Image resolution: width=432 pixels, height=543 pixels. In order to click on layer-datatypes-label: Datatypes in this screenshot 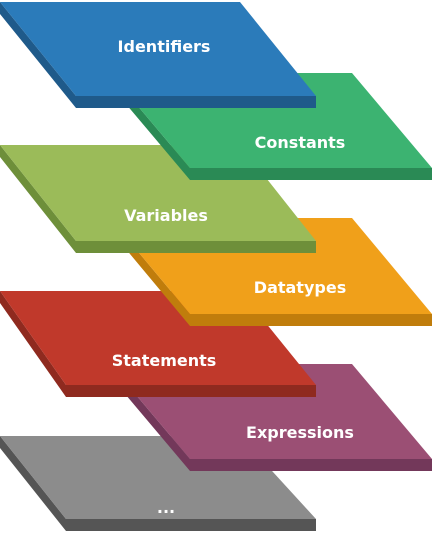, I will do `click(300, 287)`.